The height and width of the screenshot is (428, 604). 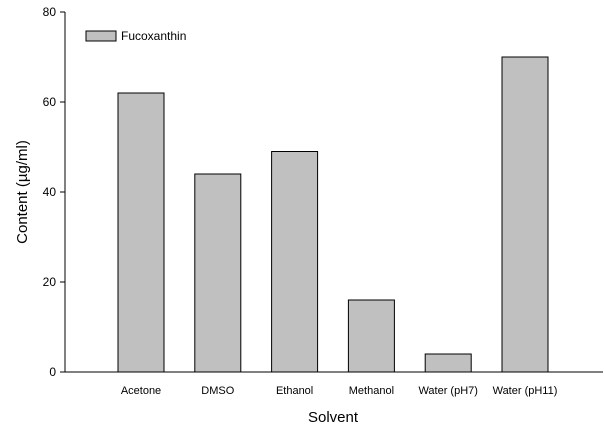 What do you see at coordinates (50, 102) in the screenshot?
I see `y-tick-label: 60` at bounding box center [50, 102].